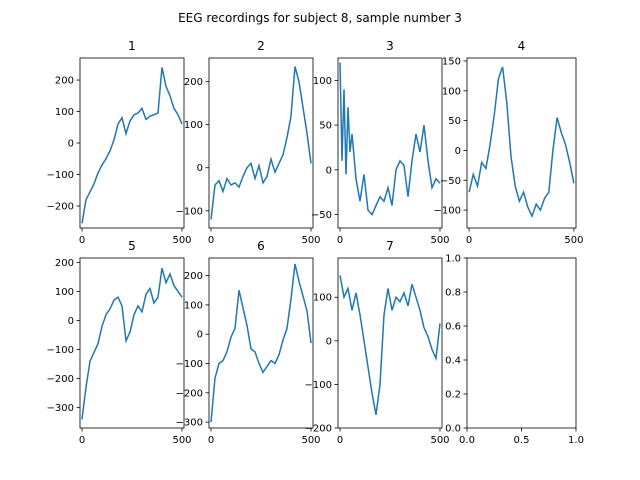  What do you see at coordinates (522, 46) in the screenshot?
I see `subplot-title: 4` at bounding box center [522, 46].